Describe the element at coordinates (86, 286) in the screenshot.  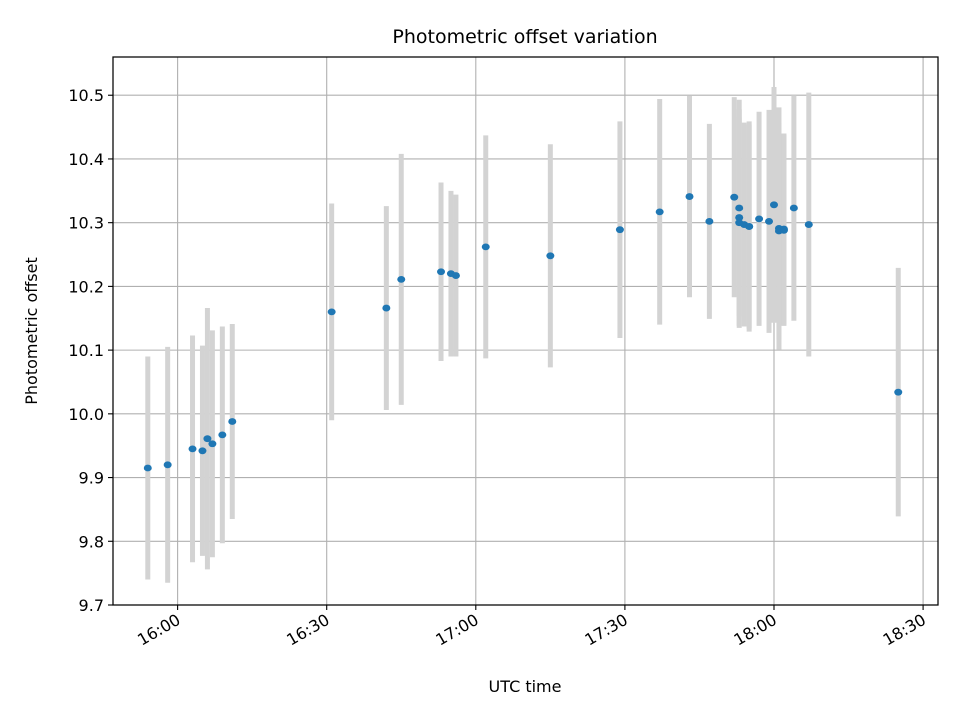
I see `y-tick-label: 10.2` at that location.